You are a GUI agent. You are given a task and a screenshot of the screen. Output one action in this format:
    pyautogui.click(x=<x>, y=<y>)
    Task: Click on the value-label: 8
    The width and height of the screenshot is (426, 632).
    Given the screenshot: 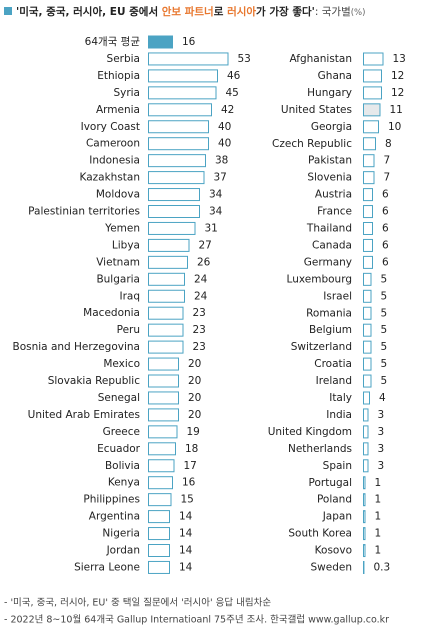 What is the action you would take?
    pyautogui.click(x=388, y=144)
    